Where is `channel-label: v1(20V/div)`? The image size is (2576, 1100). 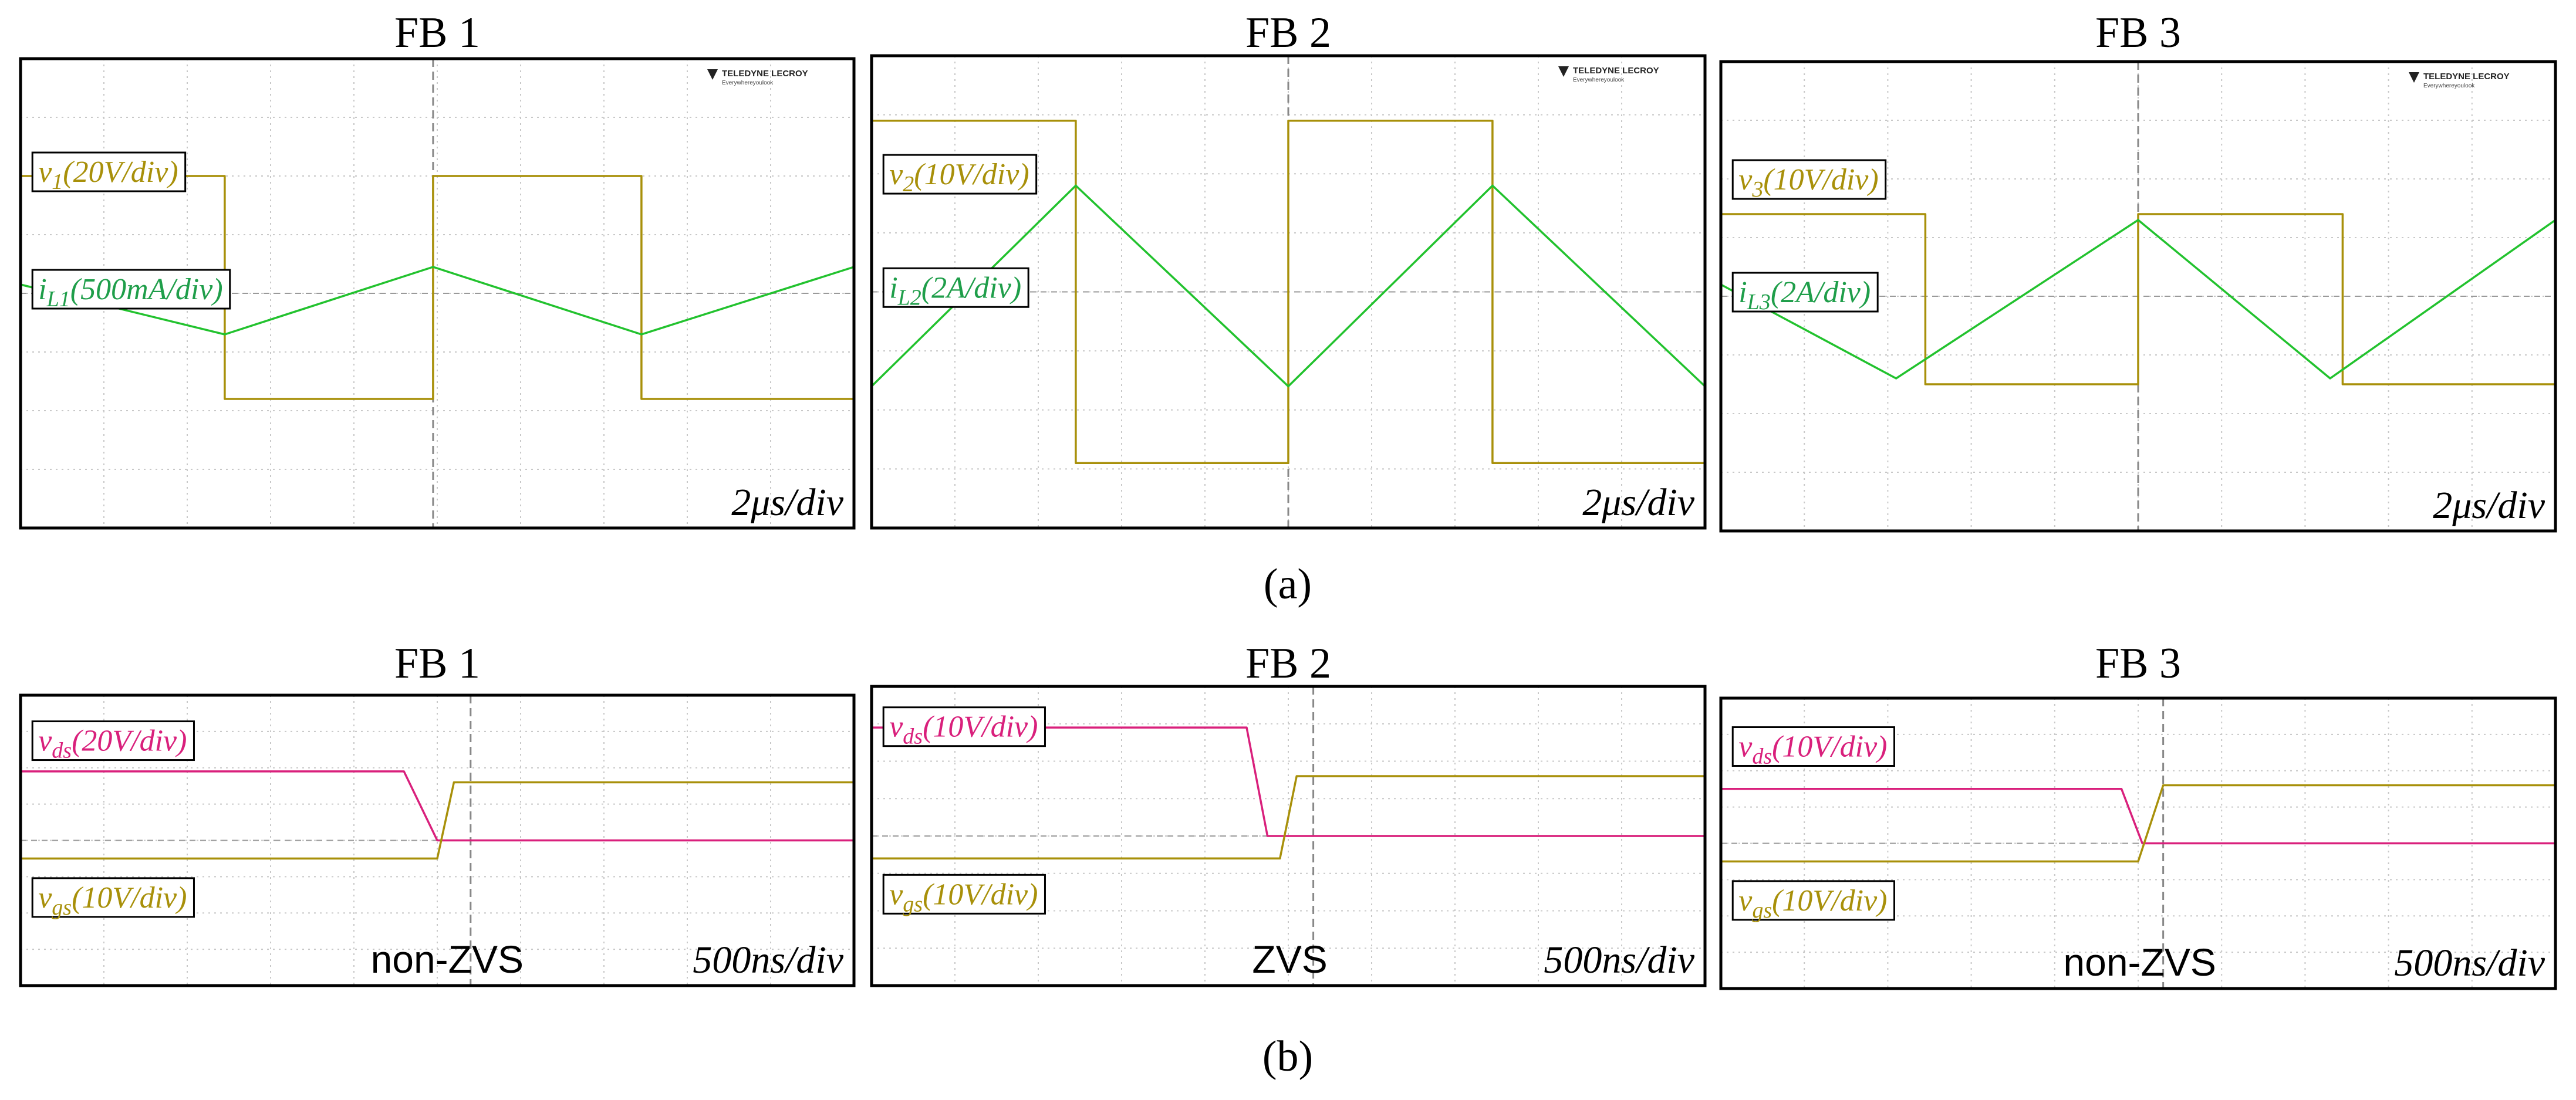
channel-label: v1(20V/div) is located at coordinates (109, 173).